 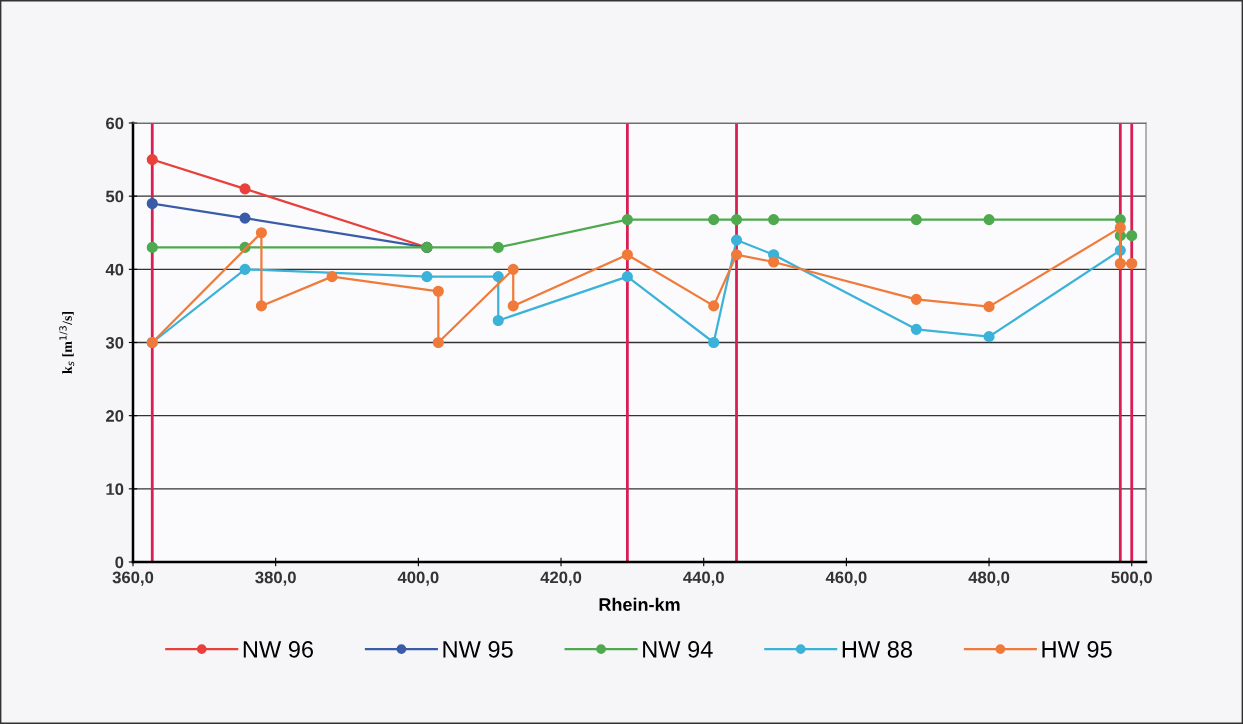 I want to click on legend-label: NW 96, so click(x=278, y=649).